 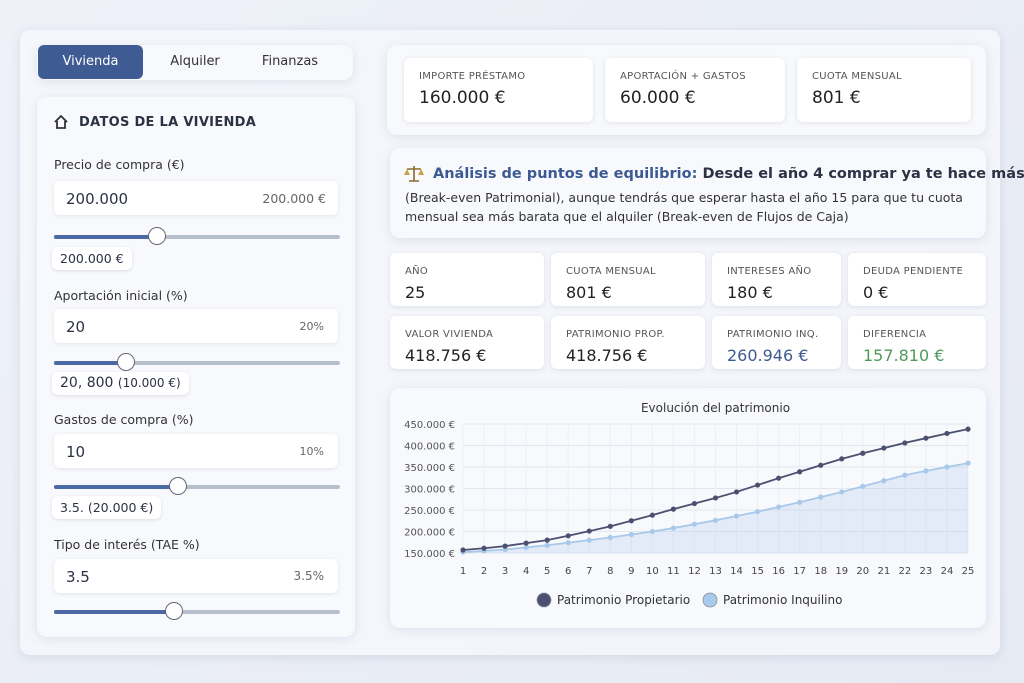 What do you see at coordinates (196, 198) in the screenshot?
I see `input: 200.000 200.000 €` at bounding box center [196, 198].